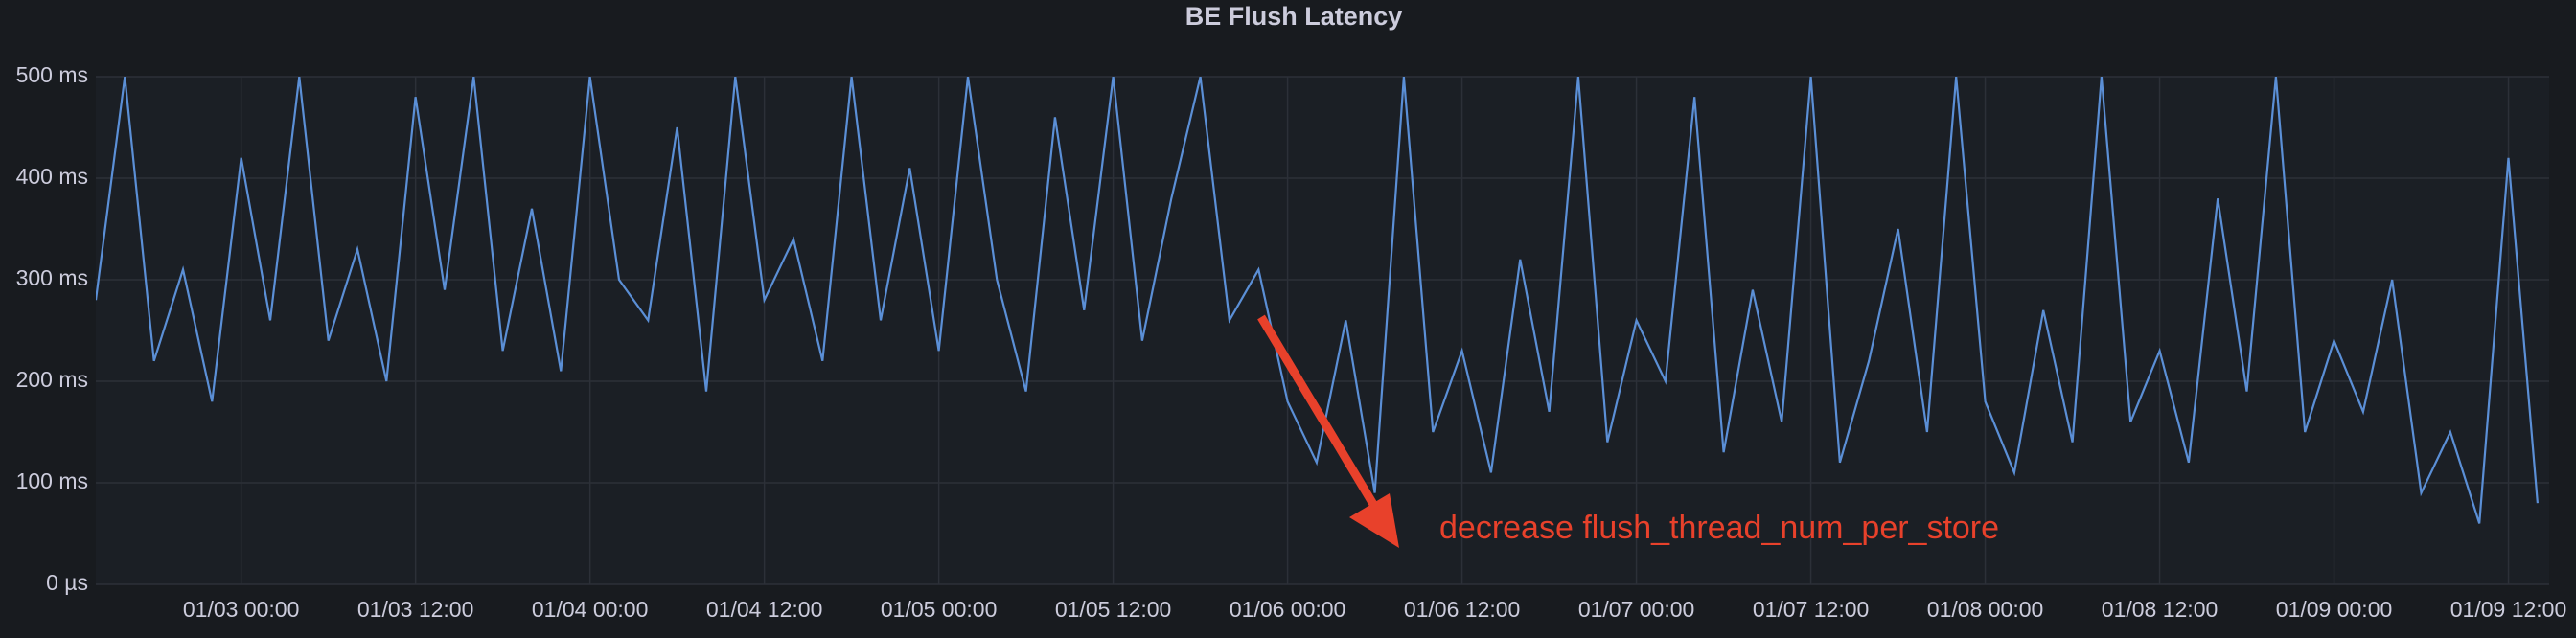 This screenshot has width=2576, height=638. What do you see at coordinates (1811, 609) in the screenshot?
I see `x-tick-label: 01/07 12:00` at bounding box center [1811, 609].